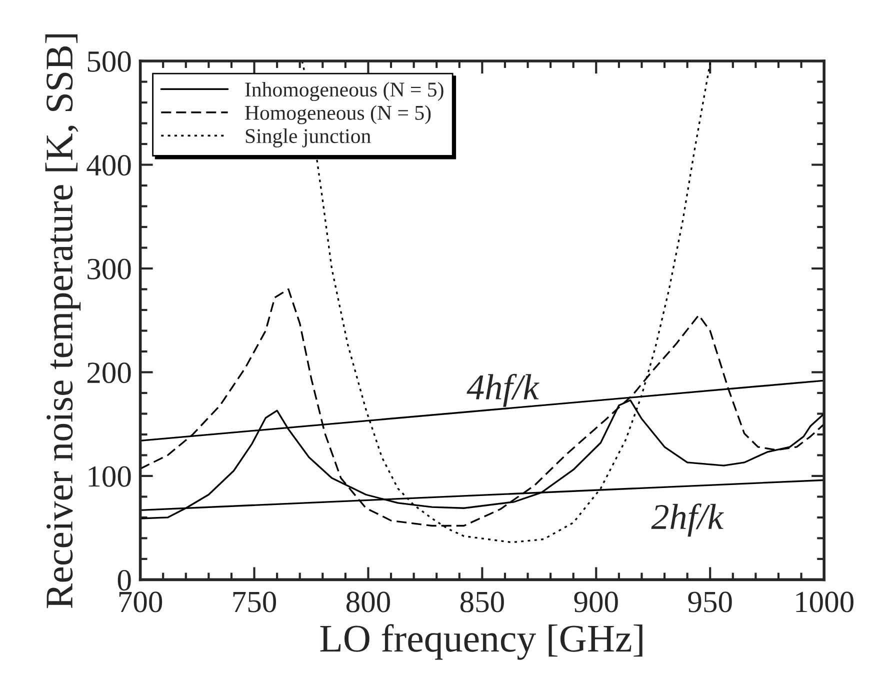 This screenshot has width=888, height=678. I want to click on x-tick-label: 700, so click(140, 602).